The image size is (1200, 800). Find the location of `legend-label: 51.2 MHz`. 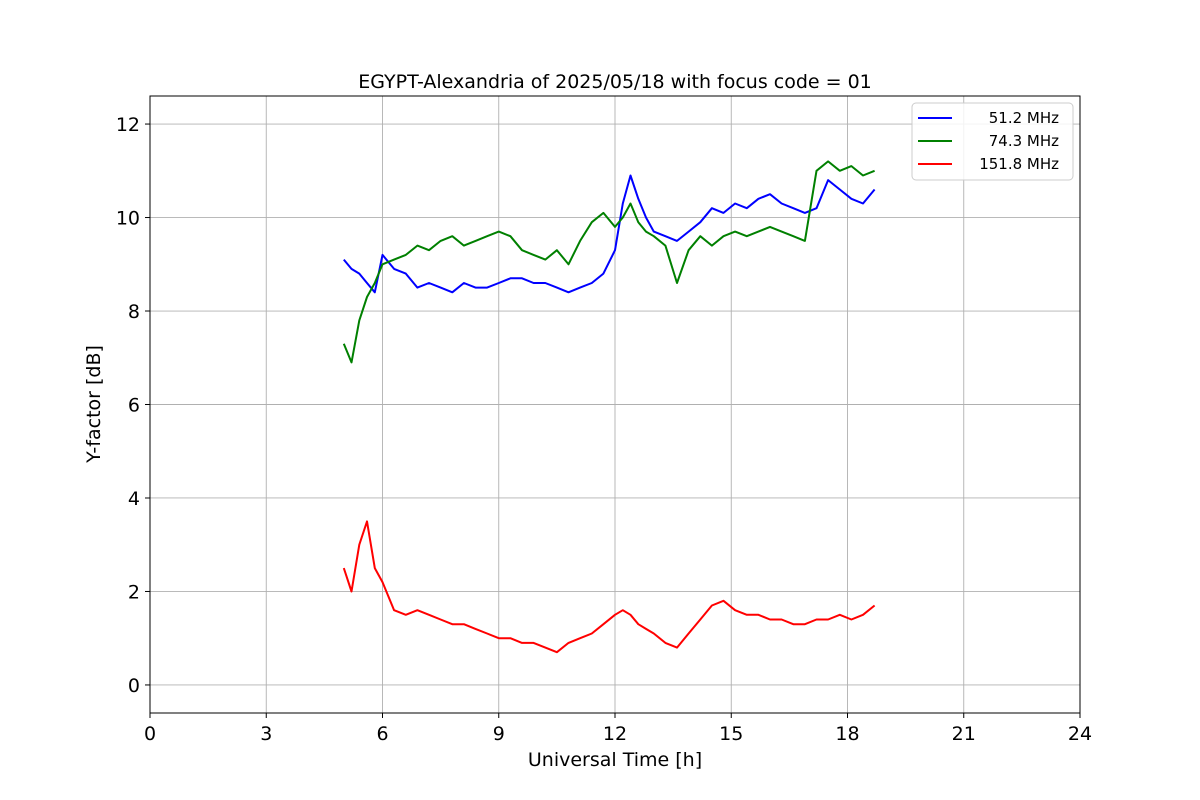

legend-label: 51.2 MHz is located at coordinates (1024, 118).